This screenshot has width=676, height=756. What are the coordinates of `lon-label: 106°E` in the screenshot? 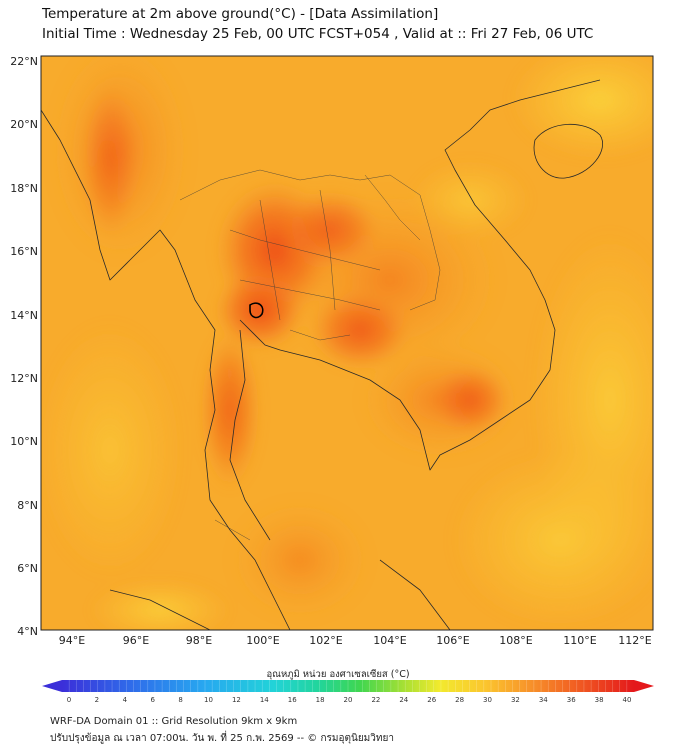 It's located at (452, 640).